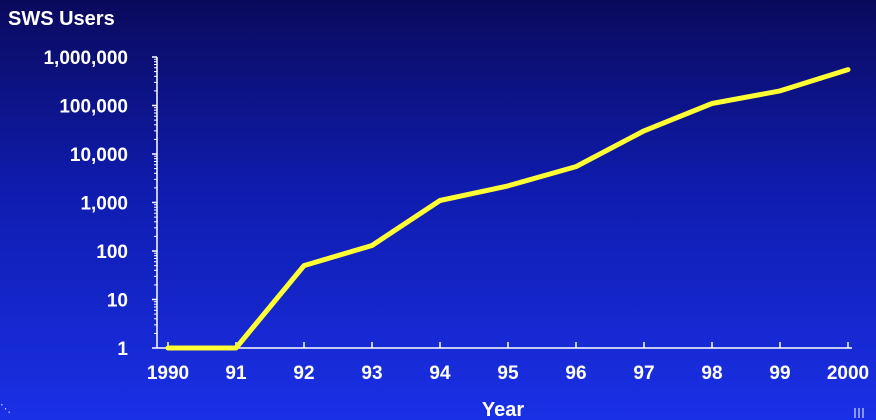 The image size is (876, 420). What do you see at coordinates (61, 19) in the screenshot?
I see `chart-title: SWS Users` at bounding box center [61, 19].